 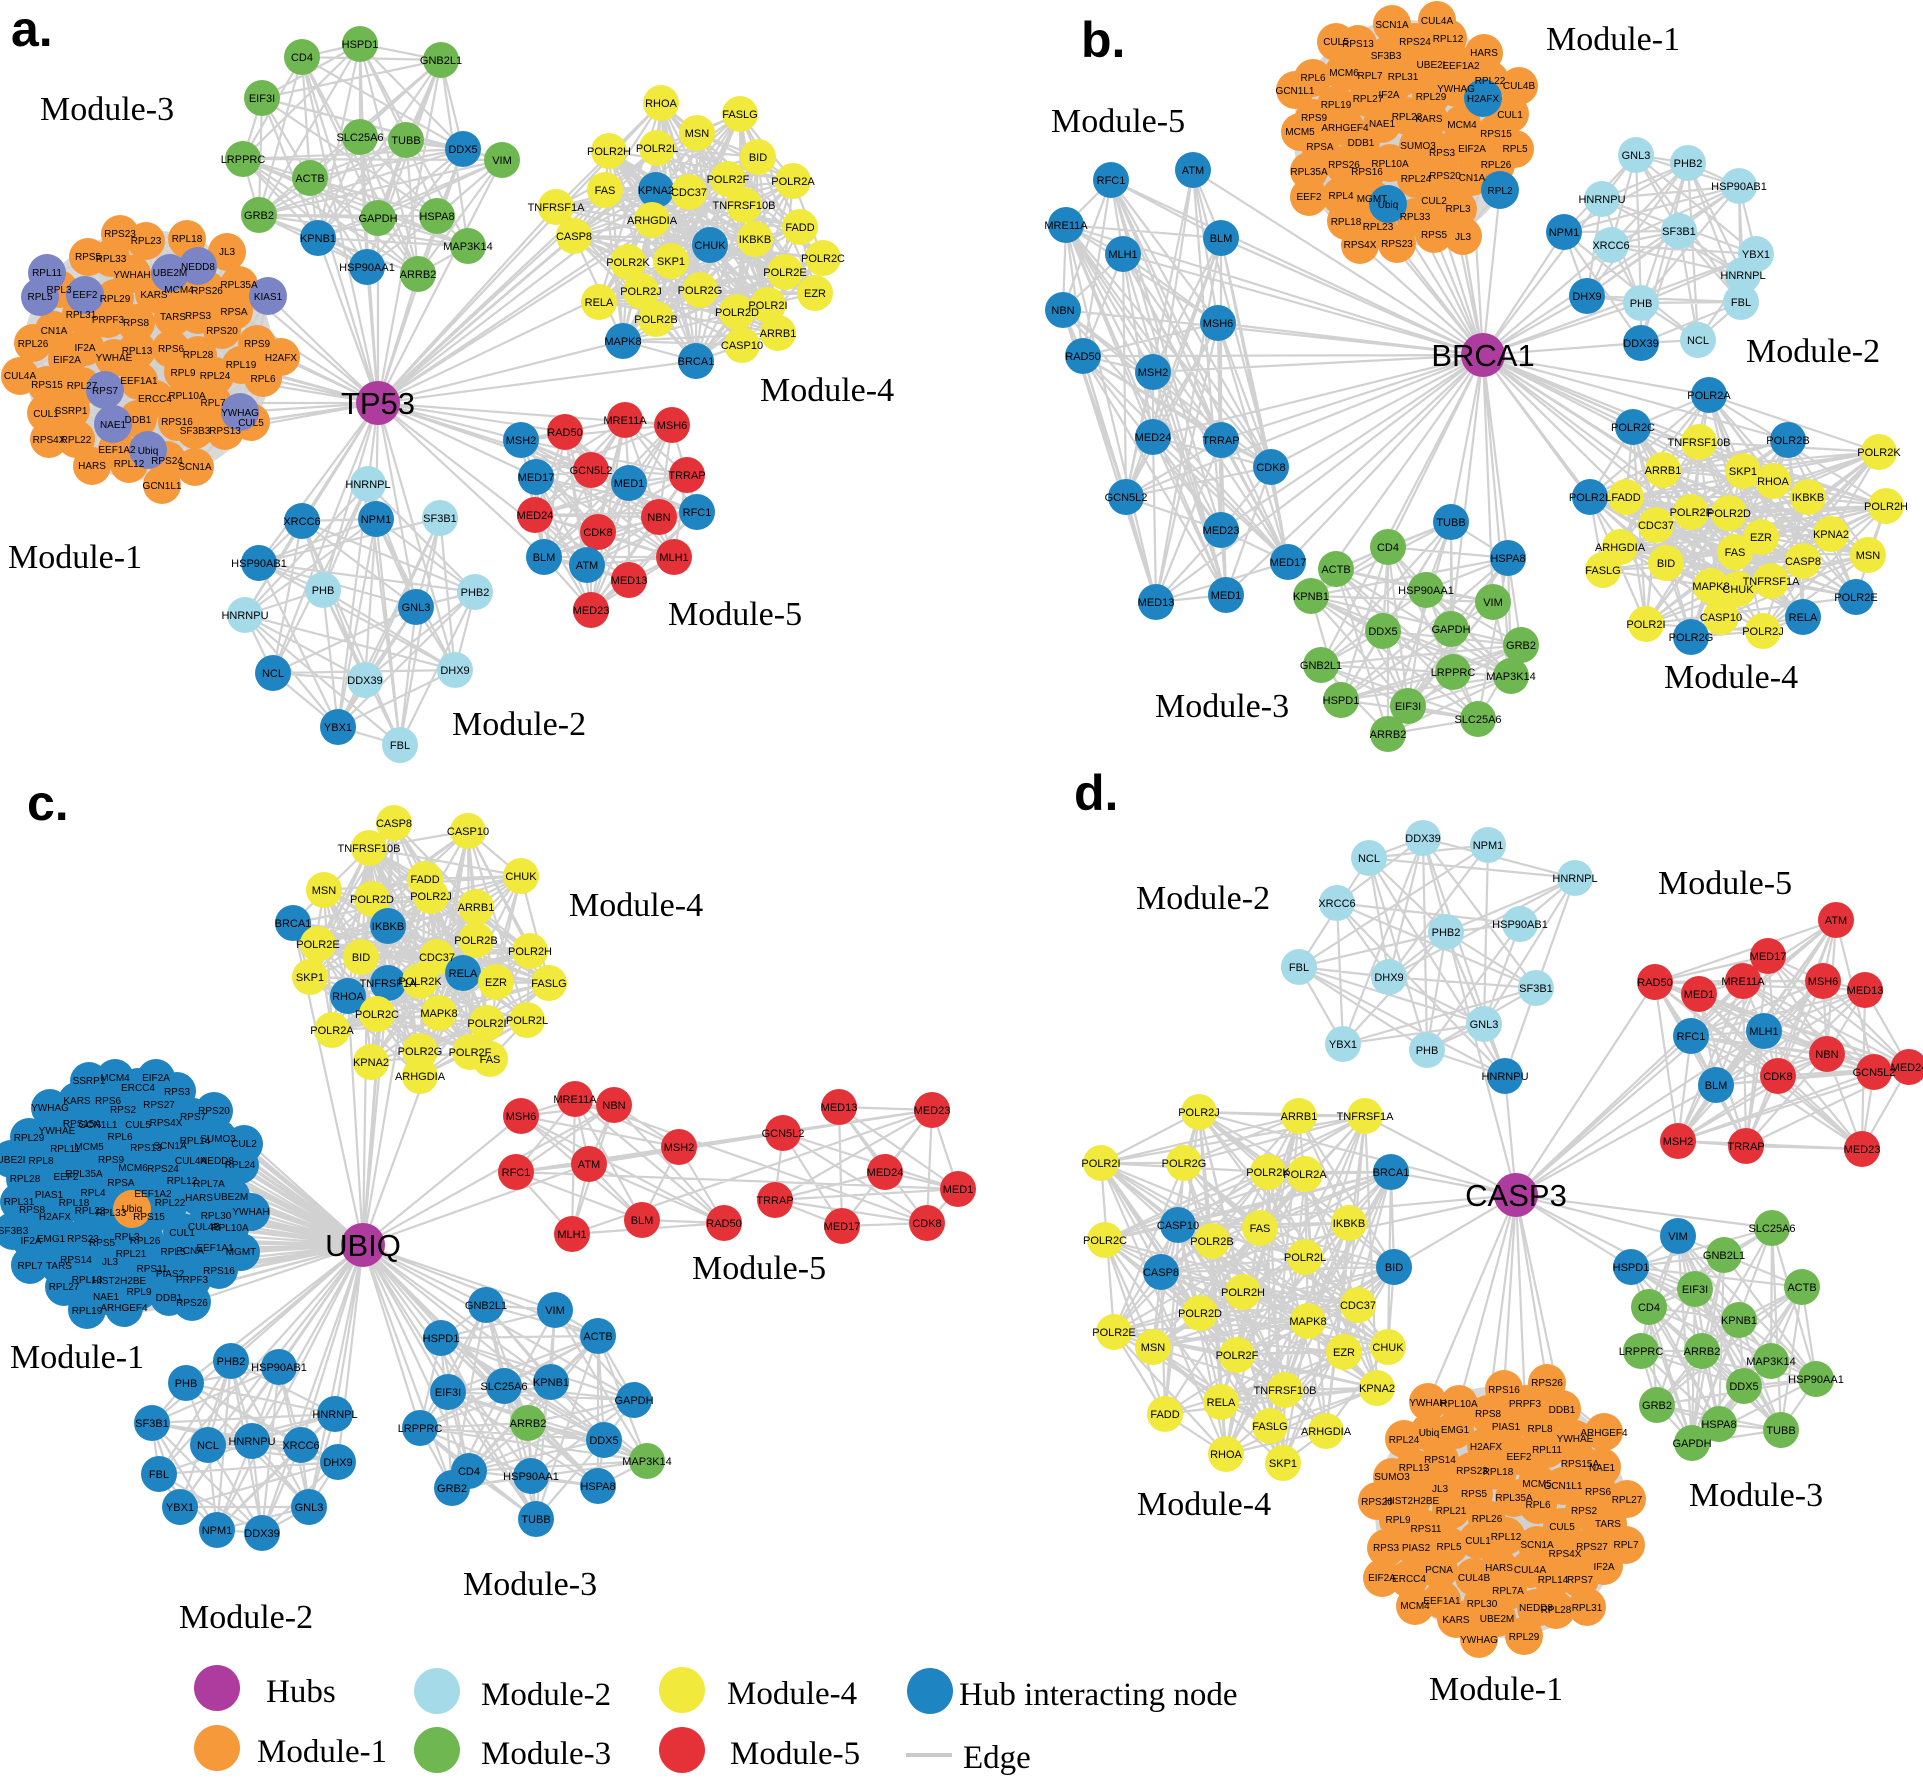 I want to click on svg-text: RPS20, so click(x=222, y=331).